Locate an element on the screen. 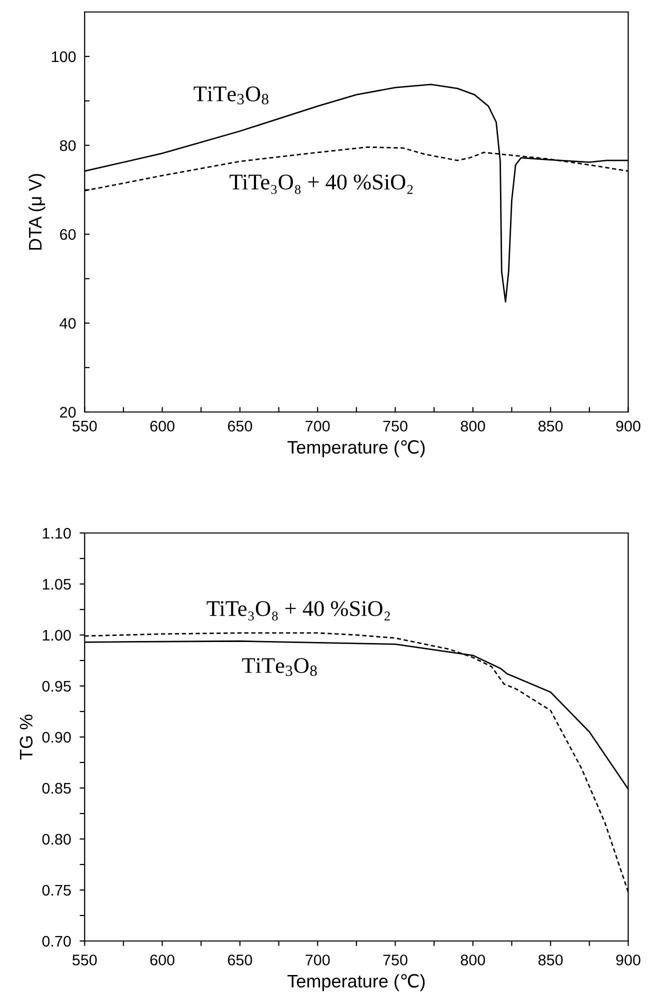 This screenshot has width=651, height=1000. y-tick-label: 0.90 is located at coordinates (56, 737).